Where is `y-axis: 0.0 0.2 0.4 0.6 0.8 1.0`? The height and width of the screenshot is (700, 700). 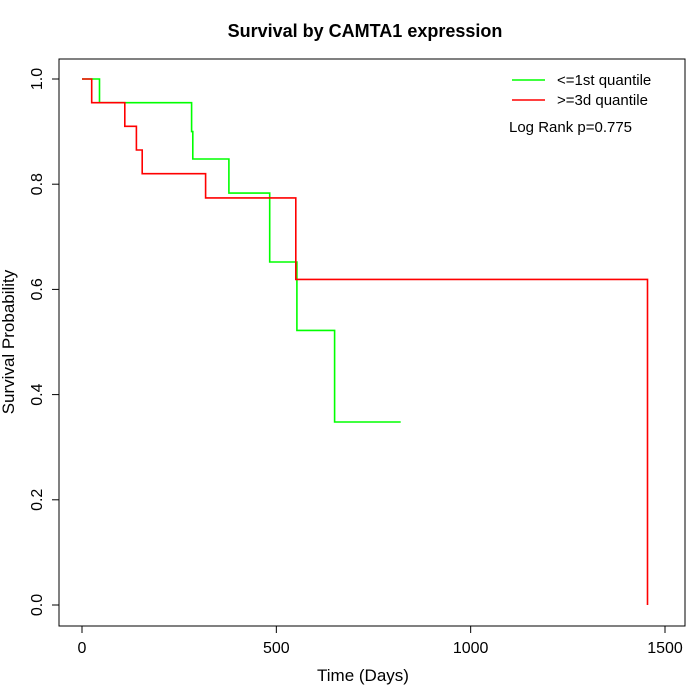
y-axis: 0.0 0.2 0.4 0.6 0.8 1.0 is located at coordinates (44, 342).